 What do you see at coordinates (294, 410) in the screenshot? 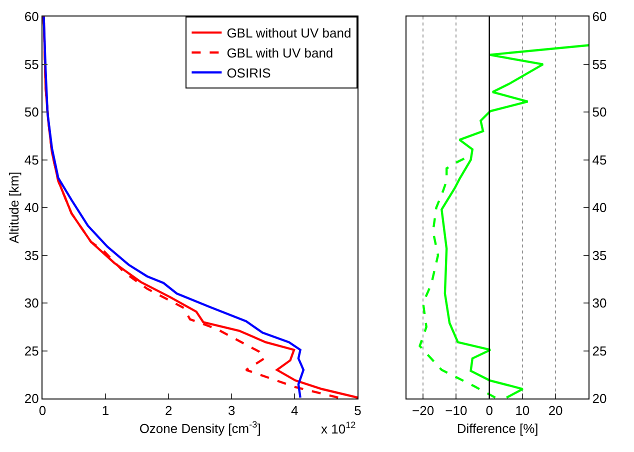
I see `x-tick-label: 4` at bounding box center [294, 410].